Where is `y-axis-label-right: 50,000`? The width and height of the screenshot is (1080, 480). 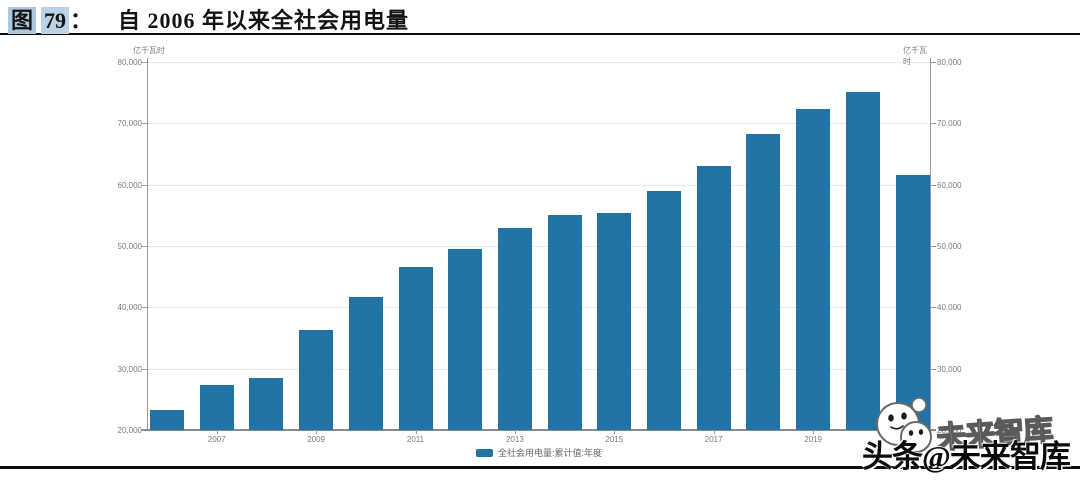 y-axis-label-right: 50,000 is located at coordinates (949, 246).